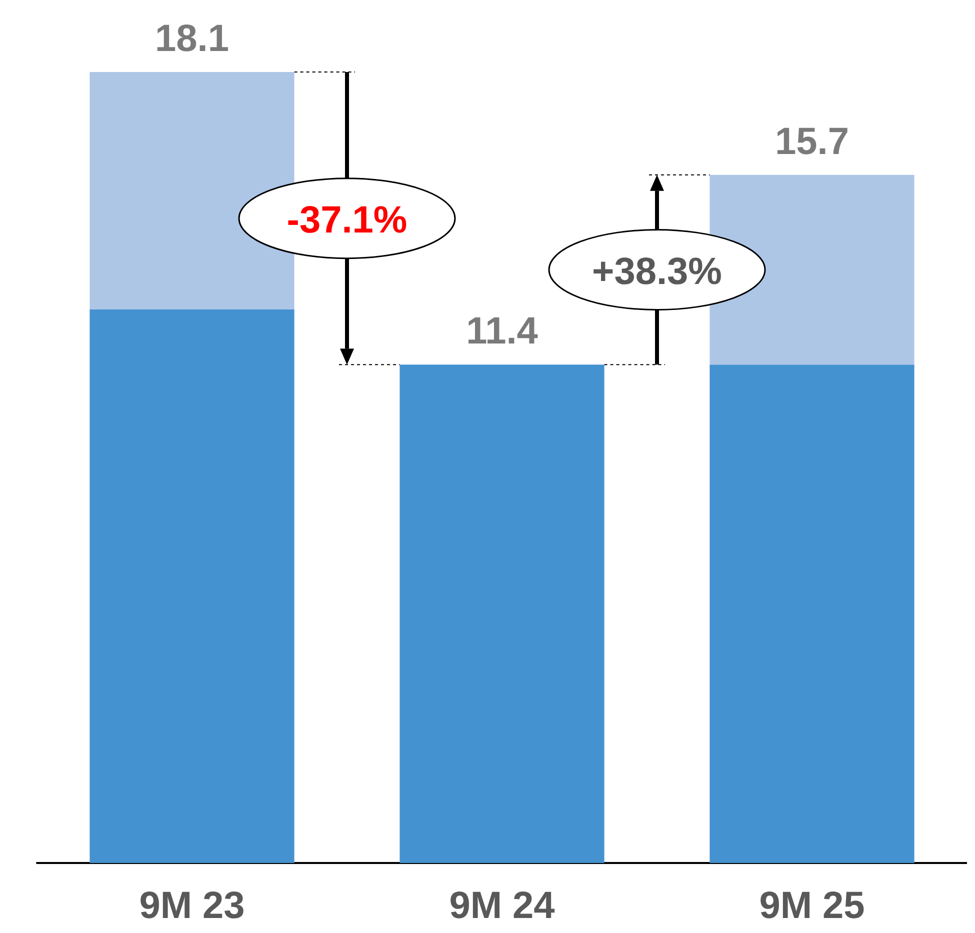 The width and height of the screenshot is (975, 933). Describe the element at coordinates (812, 141) in the screenshot. I see `annotation: 15.7` at that location.